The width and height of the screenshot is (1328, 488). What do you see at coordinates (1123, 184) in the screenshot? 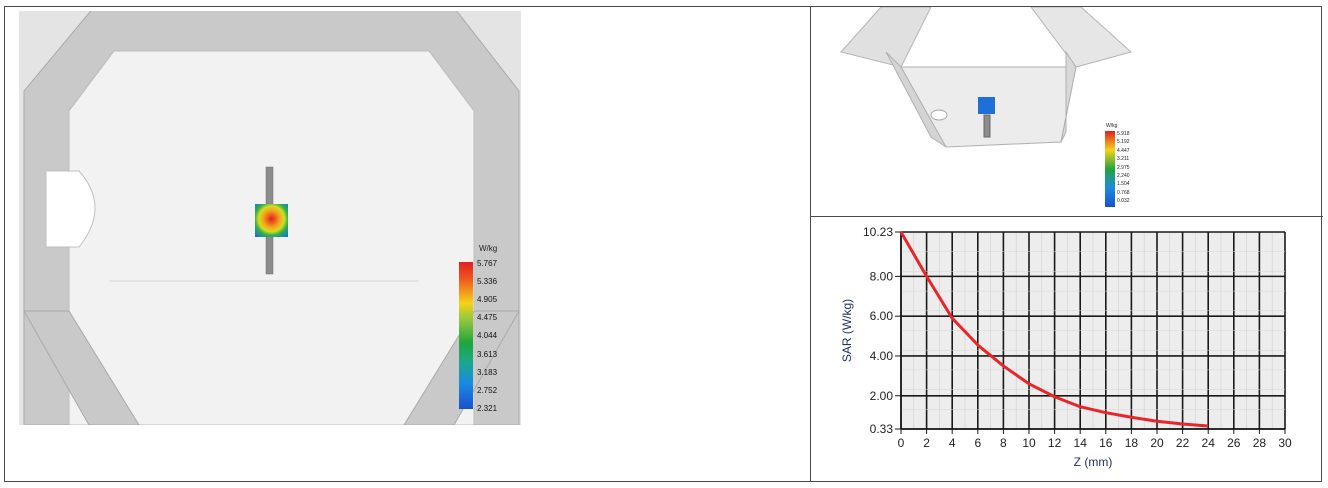
I see `top-scale-label: 1.504` at bounding box center [1123, 184].